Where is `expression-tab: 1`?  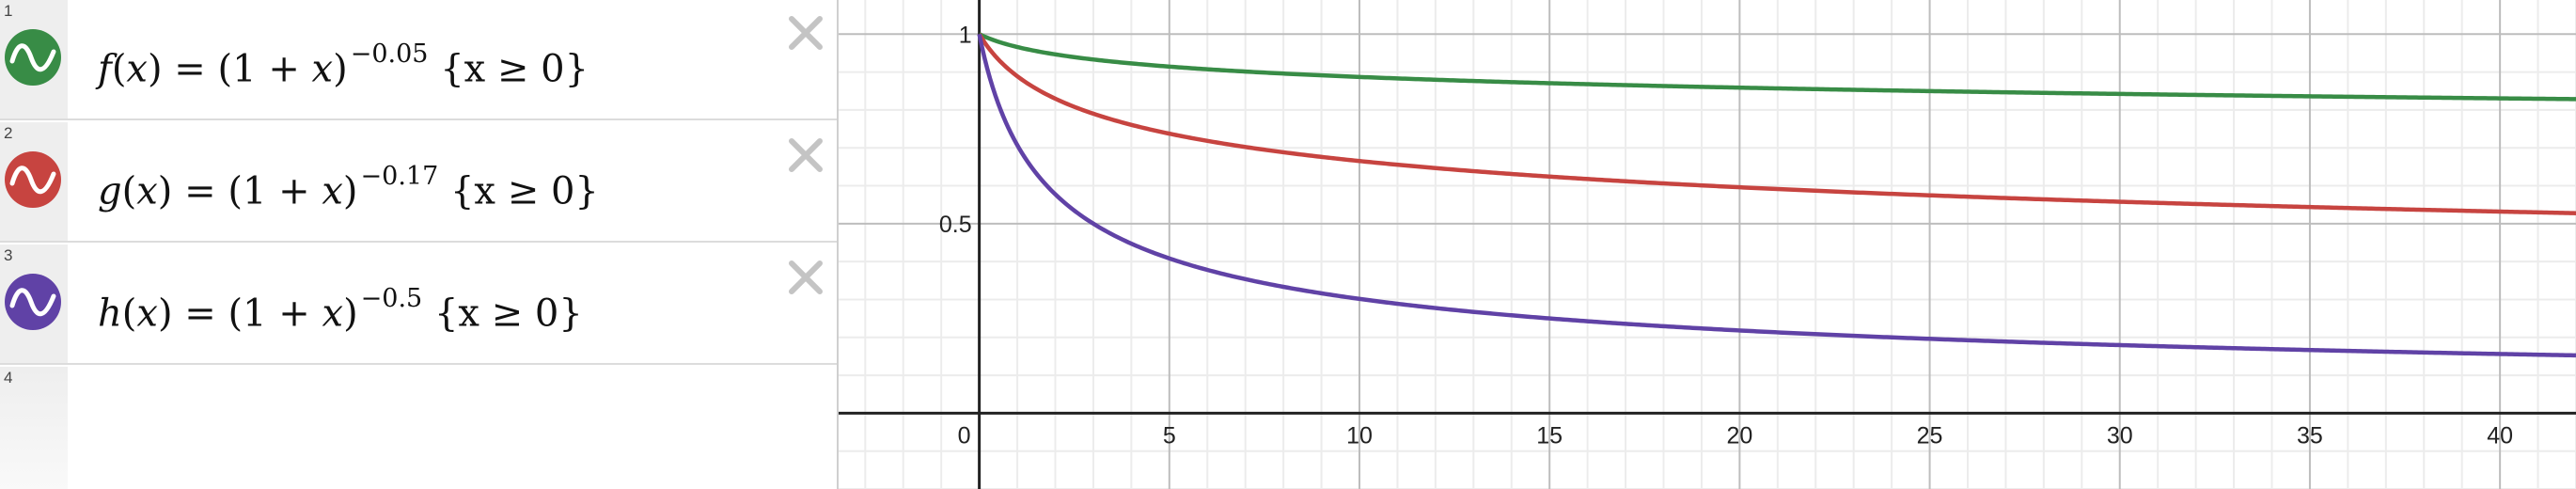 expression-tab: 1 is located at coordinates (34, 59).